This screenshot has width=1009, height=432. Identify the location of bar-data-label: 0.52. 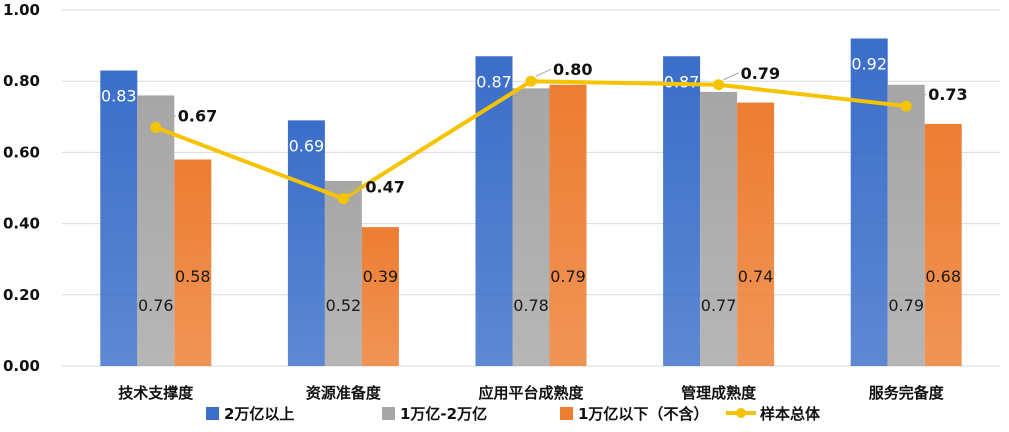
(344, 305).